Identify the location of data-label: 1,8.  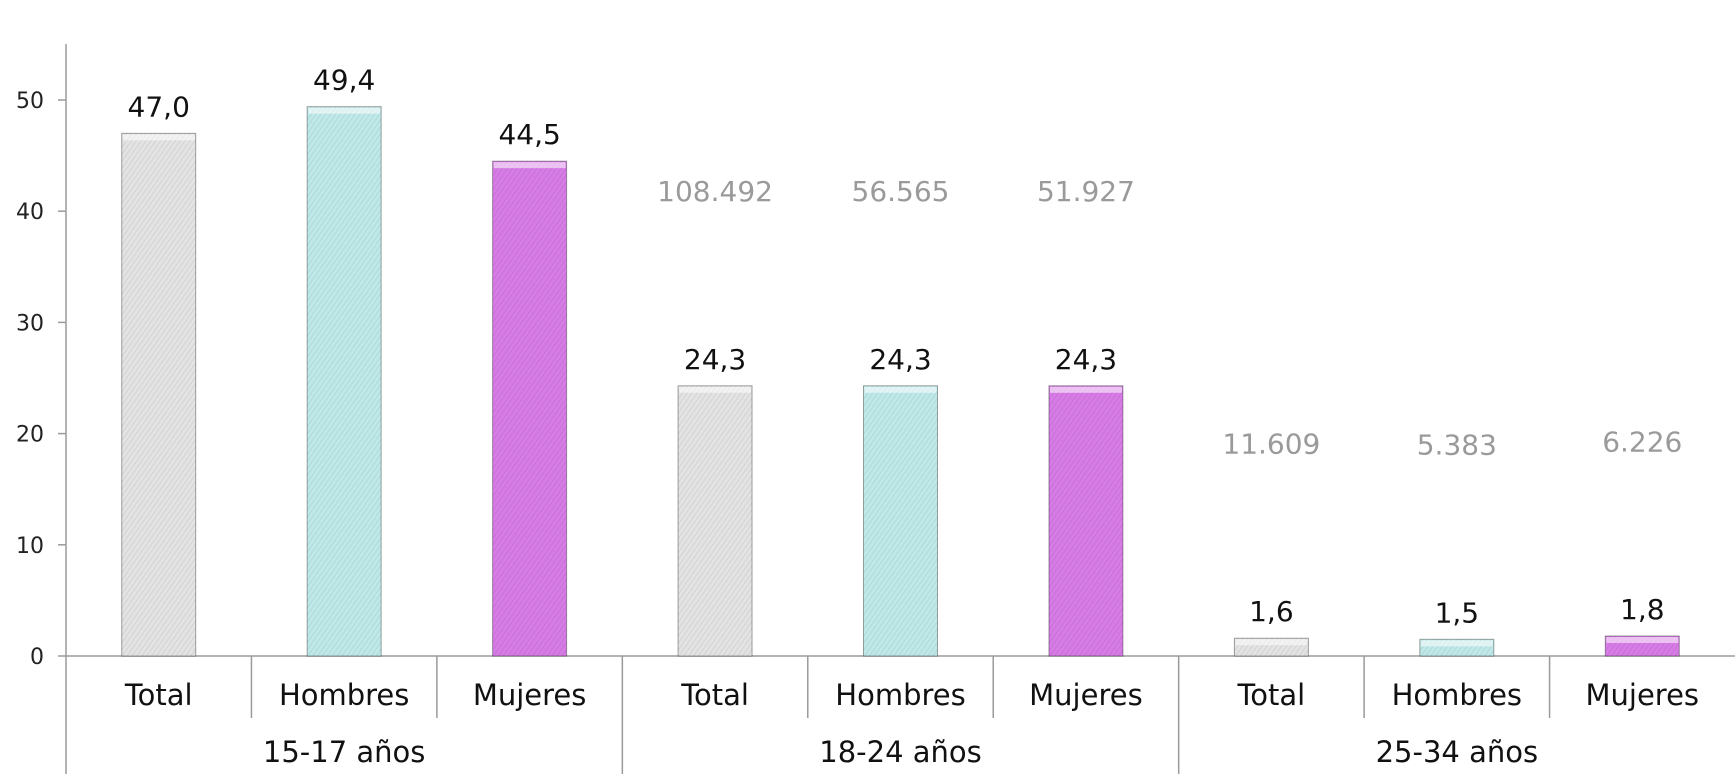
(1642, 609).